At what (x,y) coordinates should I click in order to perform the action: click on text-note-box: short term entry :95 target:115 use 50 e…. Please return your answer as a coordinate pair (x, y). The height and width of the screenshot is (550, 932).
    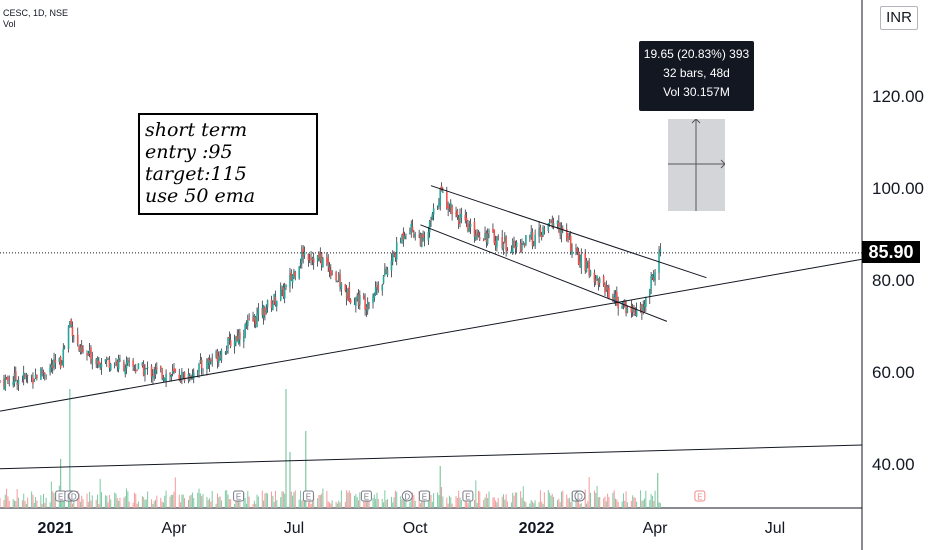
    Looking at the image, I should click on (228, 164).